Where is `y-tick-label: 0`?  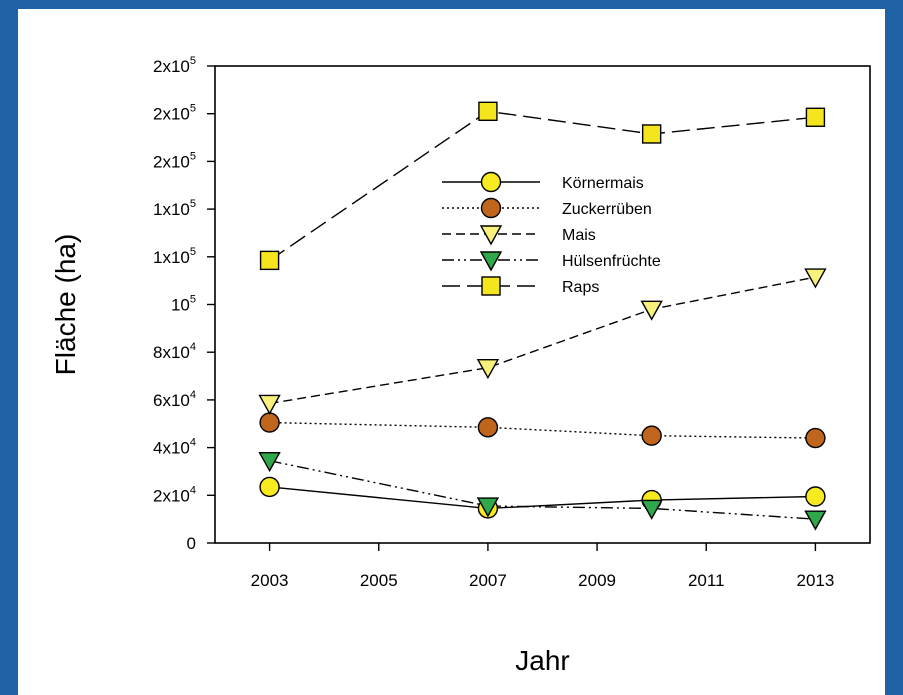 y-tick-label: 0 is located at coordinates (191, 543).